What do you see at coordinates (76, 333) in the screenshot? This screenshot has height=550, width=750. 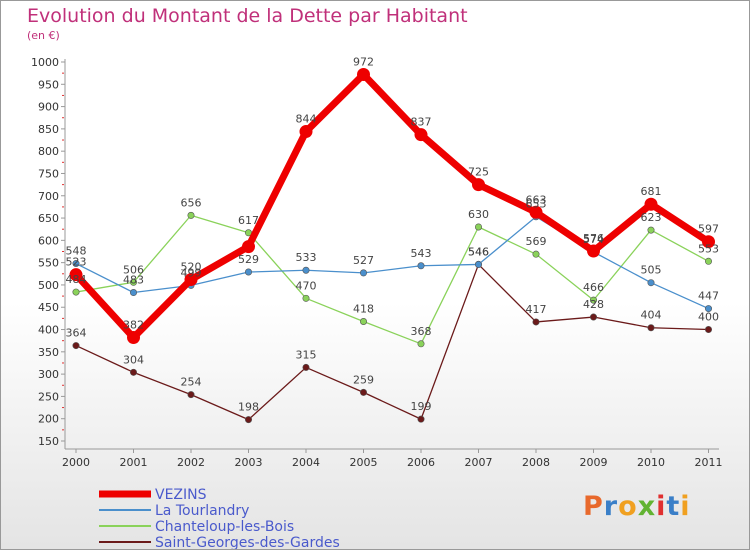 I see `data-label: 364` at bounding box center [76, 333].